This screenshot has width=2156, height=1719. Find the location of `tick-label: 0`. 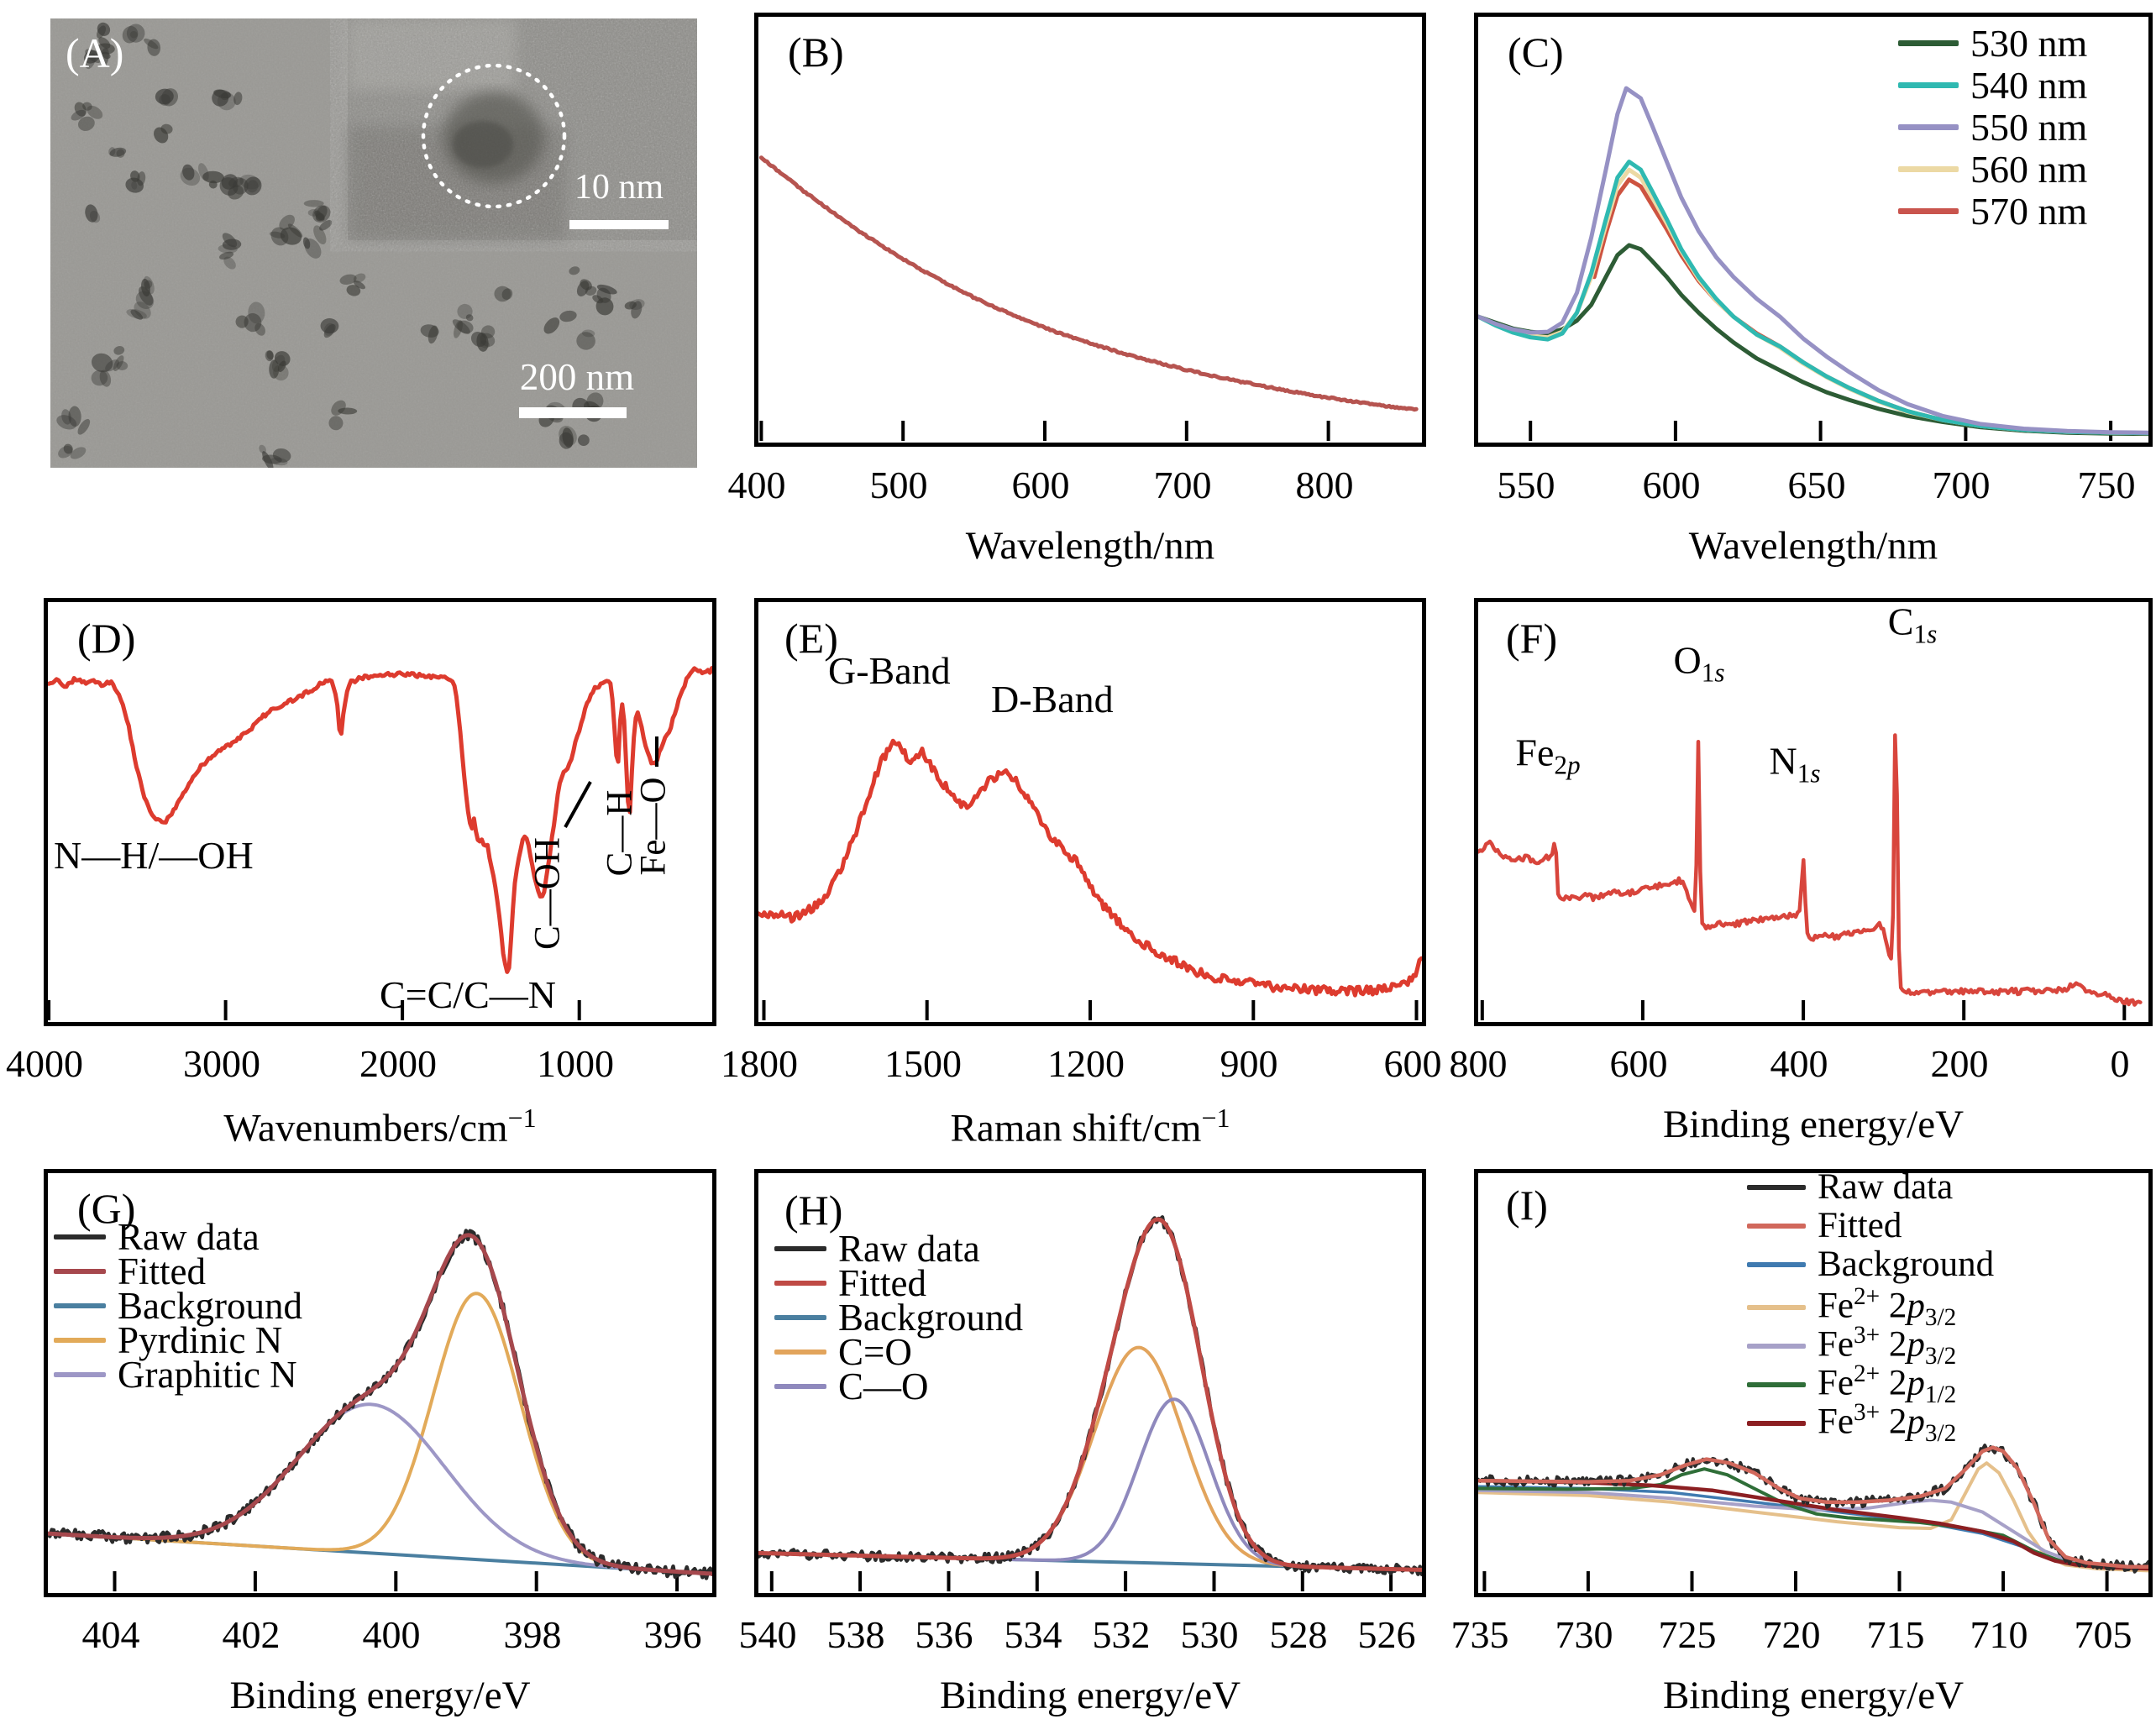

tick-label: 0 is located at coordinates (2120, 1063).